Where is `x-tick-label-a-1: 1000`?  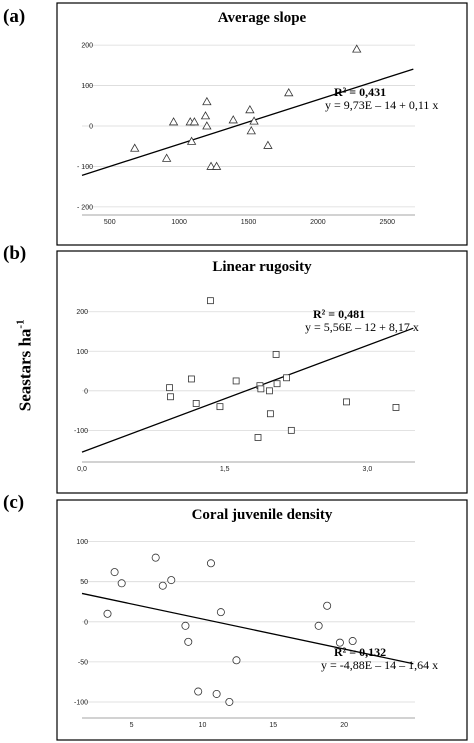 x-tick-label-a-1: 1000 is located at coordinates (179, 222).